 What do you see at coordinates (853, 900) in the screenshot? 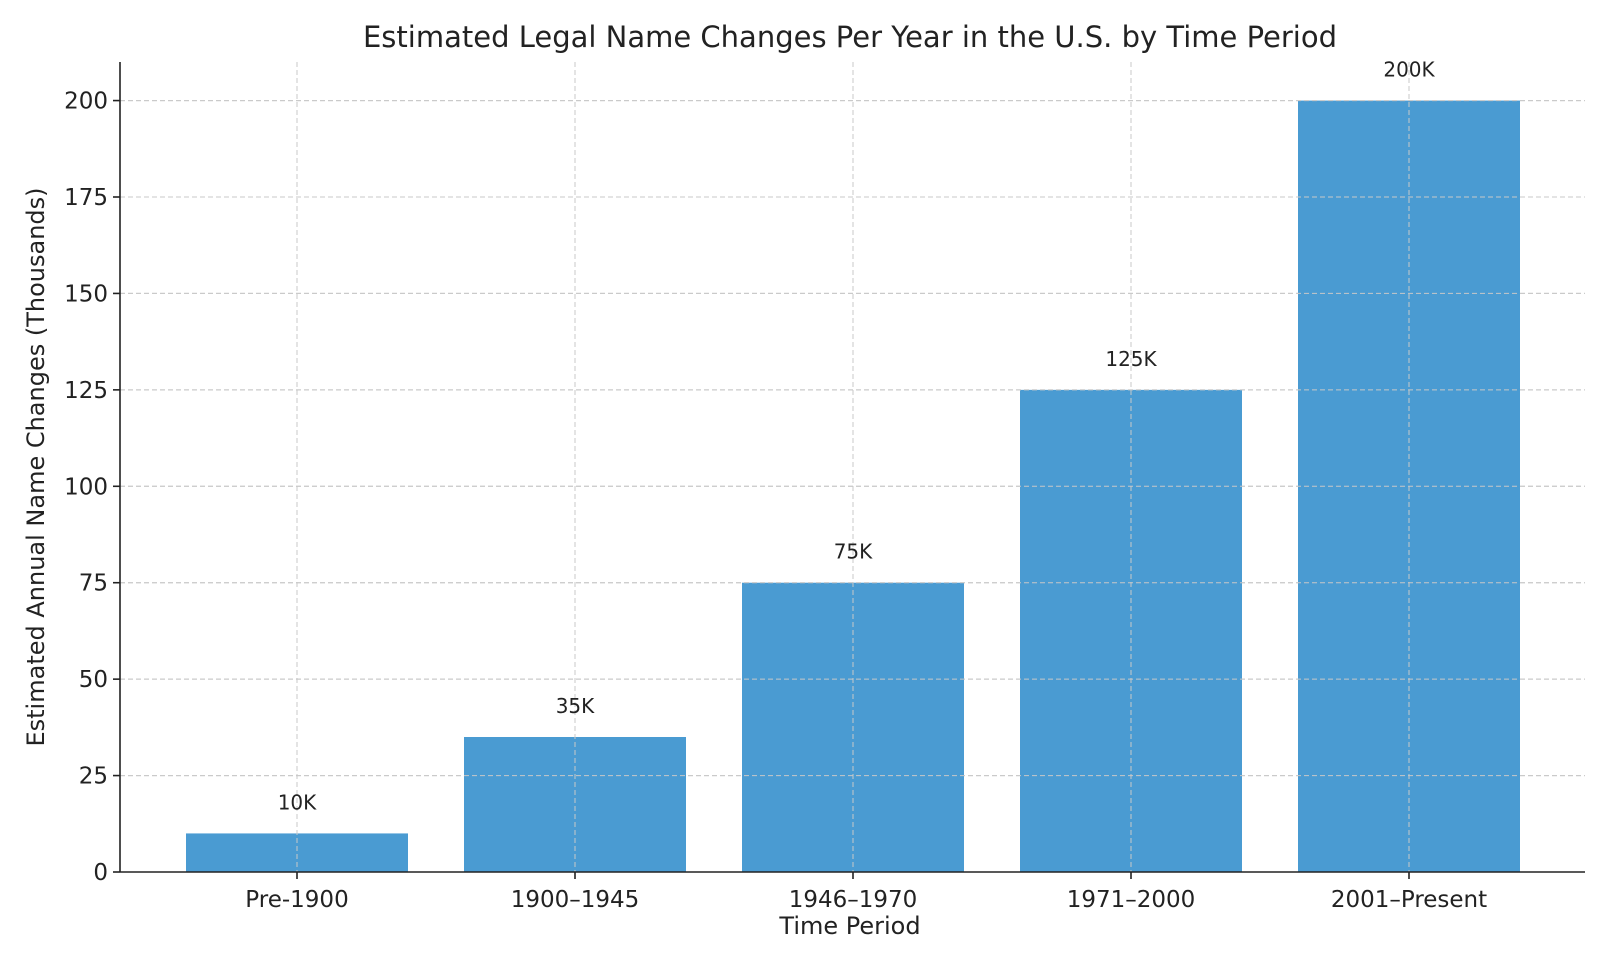
I see `x-tick-label: 1946–1970` at bounding box center [853, 900].